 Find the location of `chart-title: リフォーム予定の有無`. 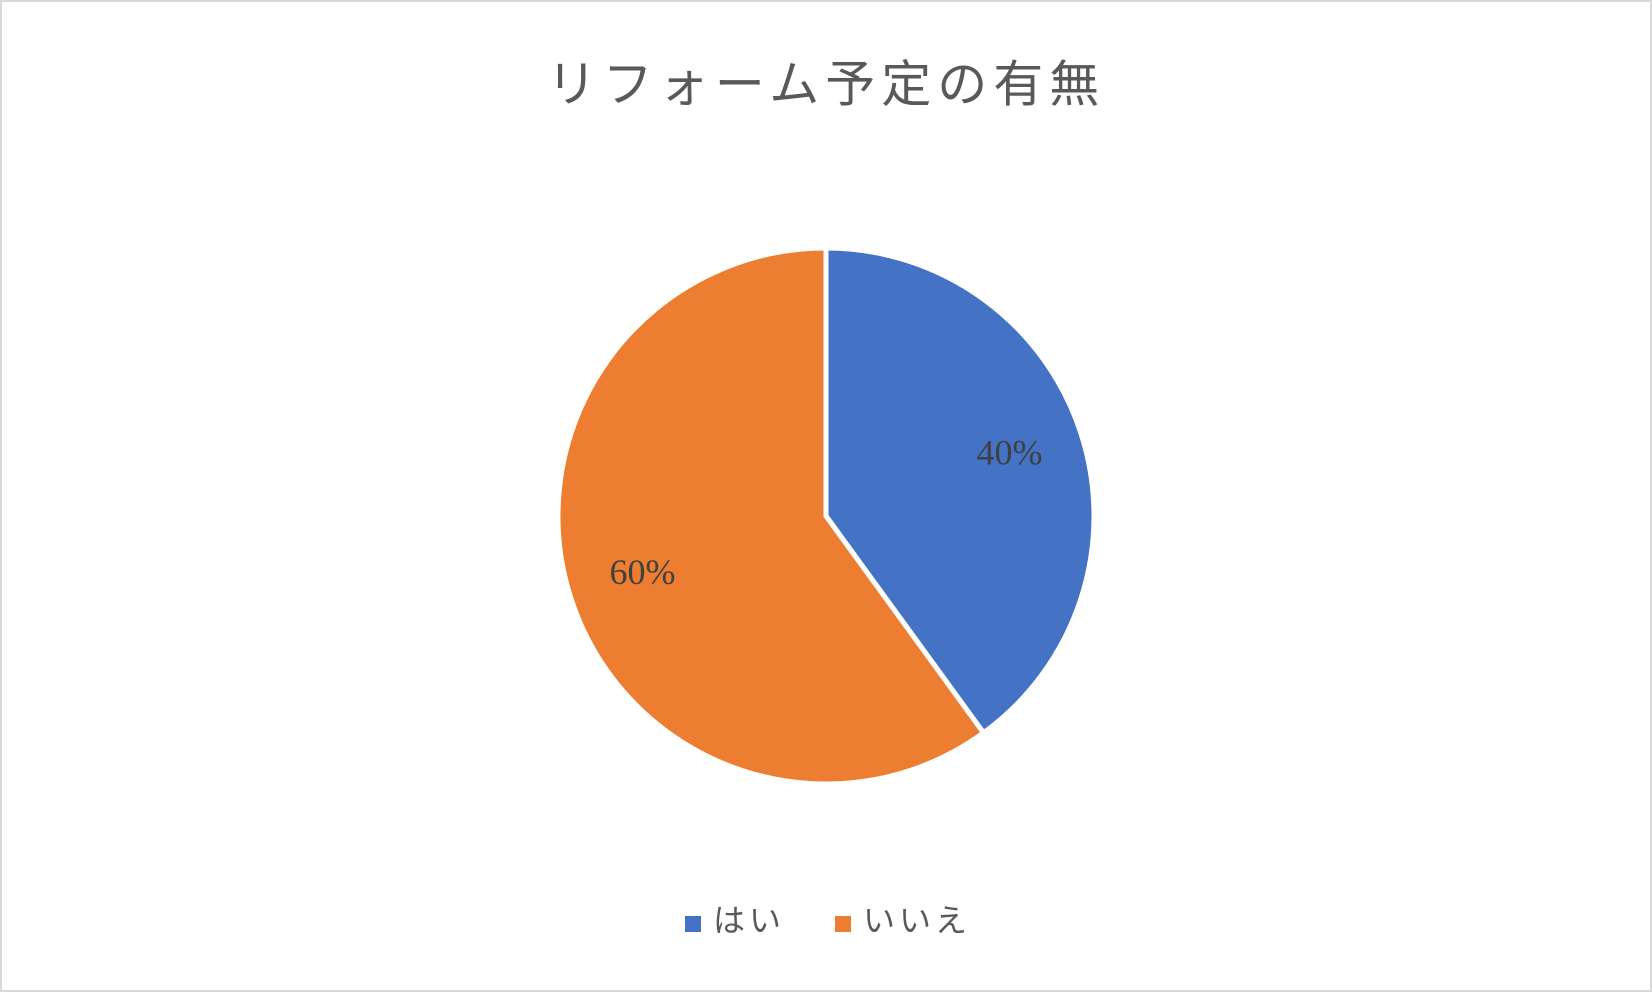

chart-title: リフォーム予定の有無 is located at coordinates (826, 84).